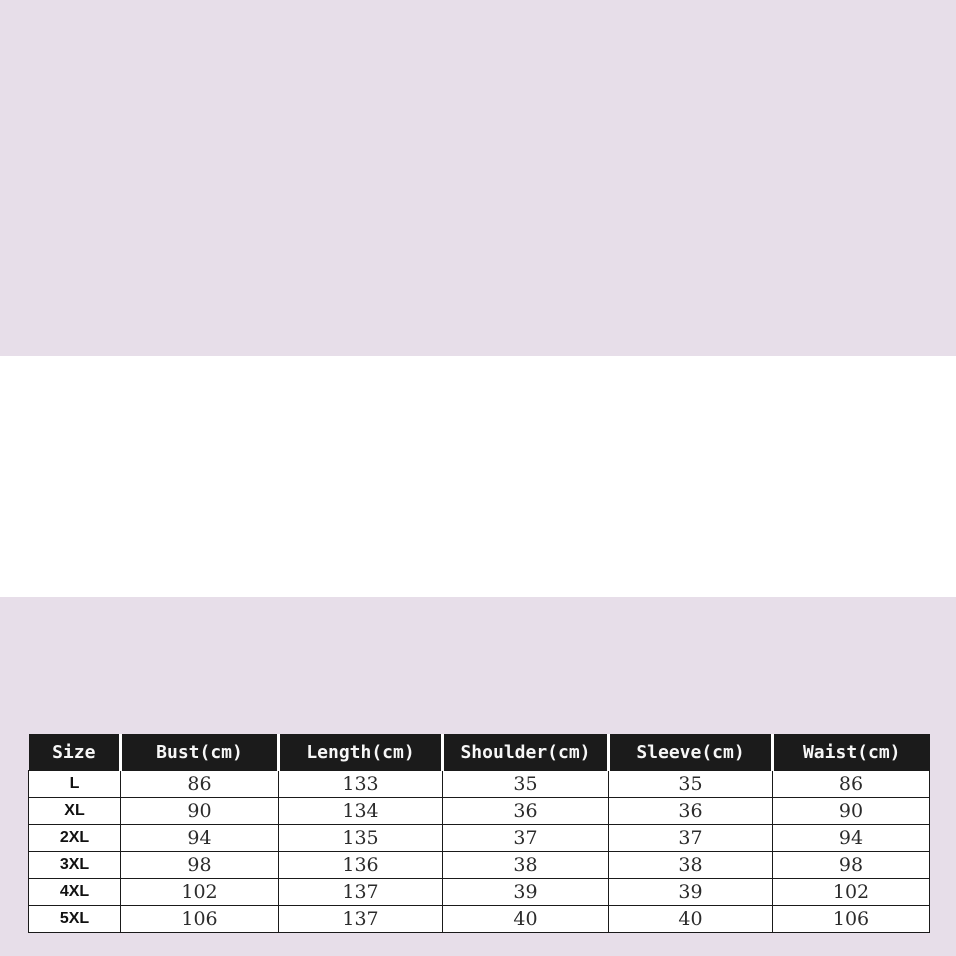 The width and height of the screenshot is (956, 956). Describe the element at coordinates (74, 919) in the screenshot. I see `size-label: 5XL` at that location.